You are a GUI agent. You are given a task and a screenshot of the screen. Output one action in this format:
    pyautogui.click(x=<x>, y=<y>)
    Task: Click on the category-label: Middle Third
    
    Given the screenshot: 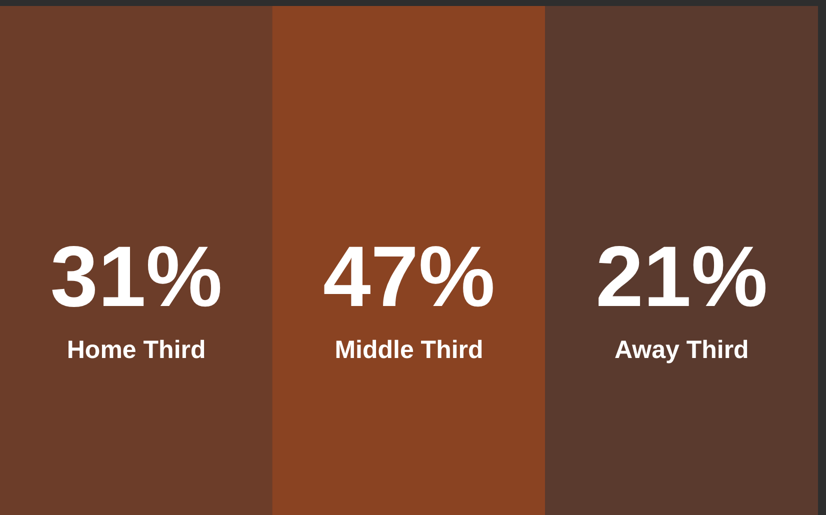 What is the action you would take?
    pyautogui.click(x=409, y=350)
    